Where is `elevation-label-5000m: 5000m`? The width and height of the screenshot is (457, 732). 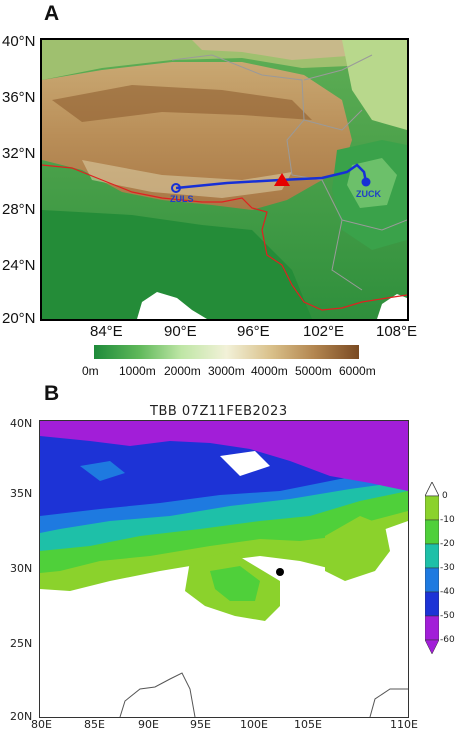 elevation-label-5000m: 5000m is located at coordinates (313, 371).